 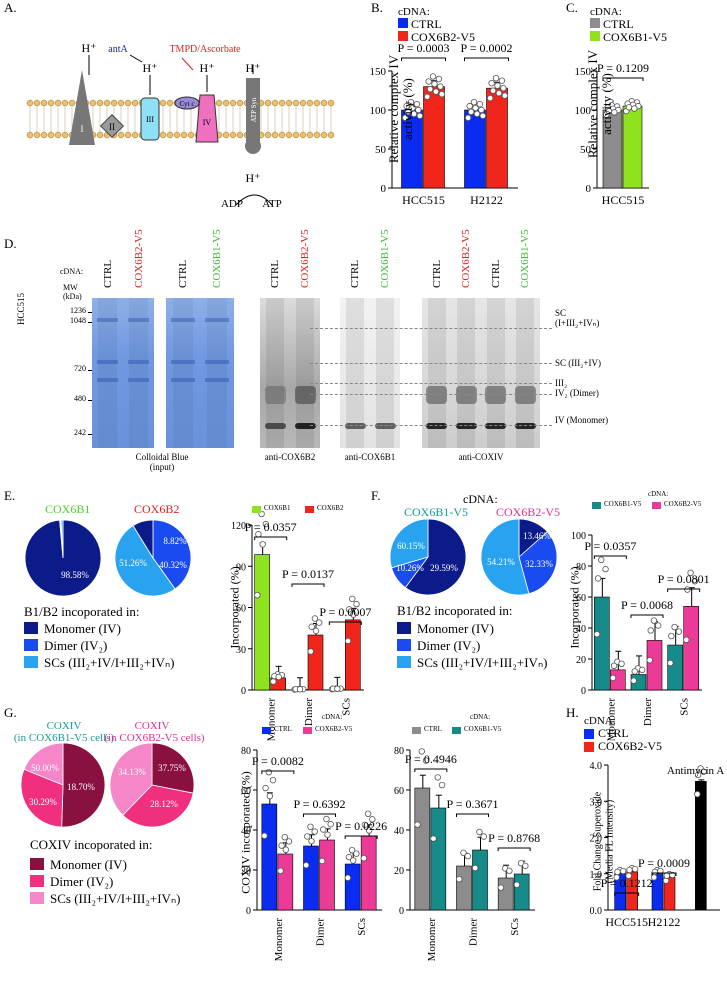 I want to click on tmpd-label: TMPD/Ascorbate, so click(x=205, y=49).